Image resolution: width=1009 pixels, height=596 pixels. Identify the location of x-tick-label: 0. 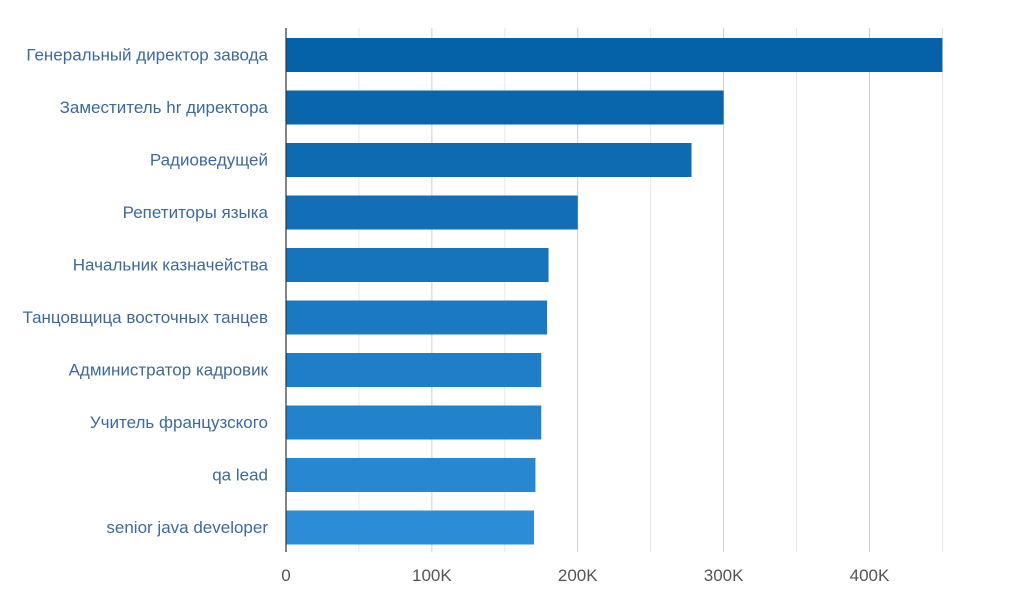
(285, 575).